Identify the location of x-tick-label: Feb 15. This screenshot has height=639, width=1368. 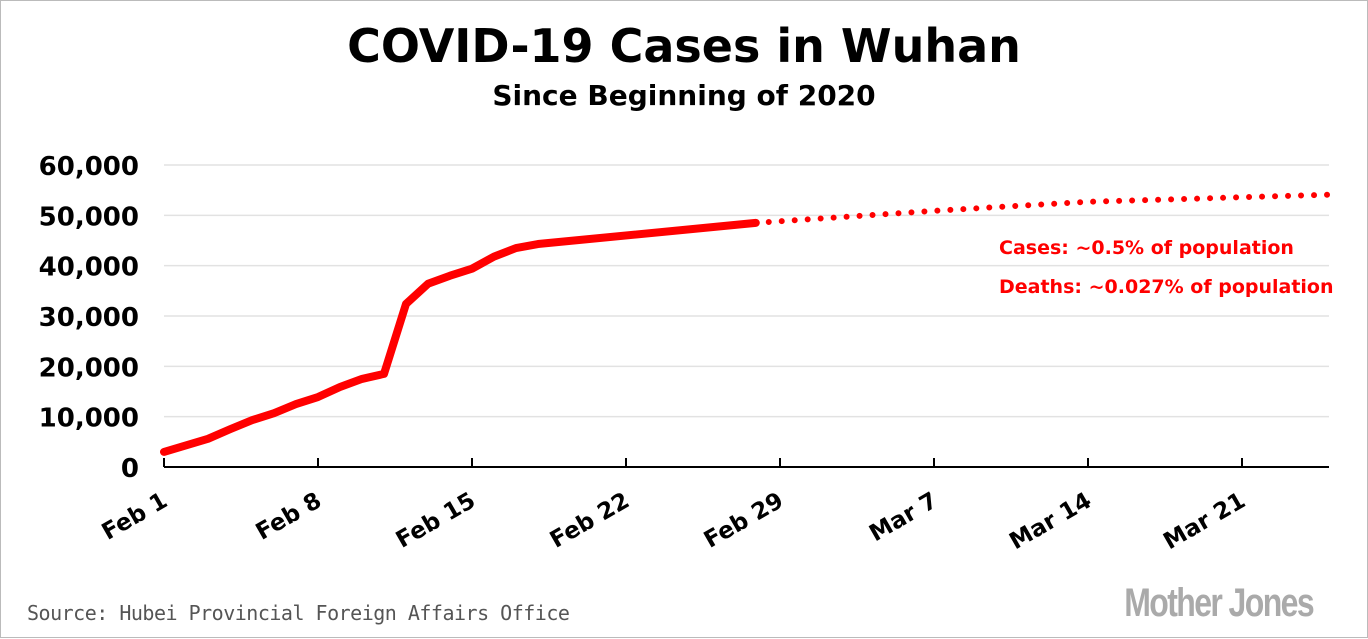
(436, 521).